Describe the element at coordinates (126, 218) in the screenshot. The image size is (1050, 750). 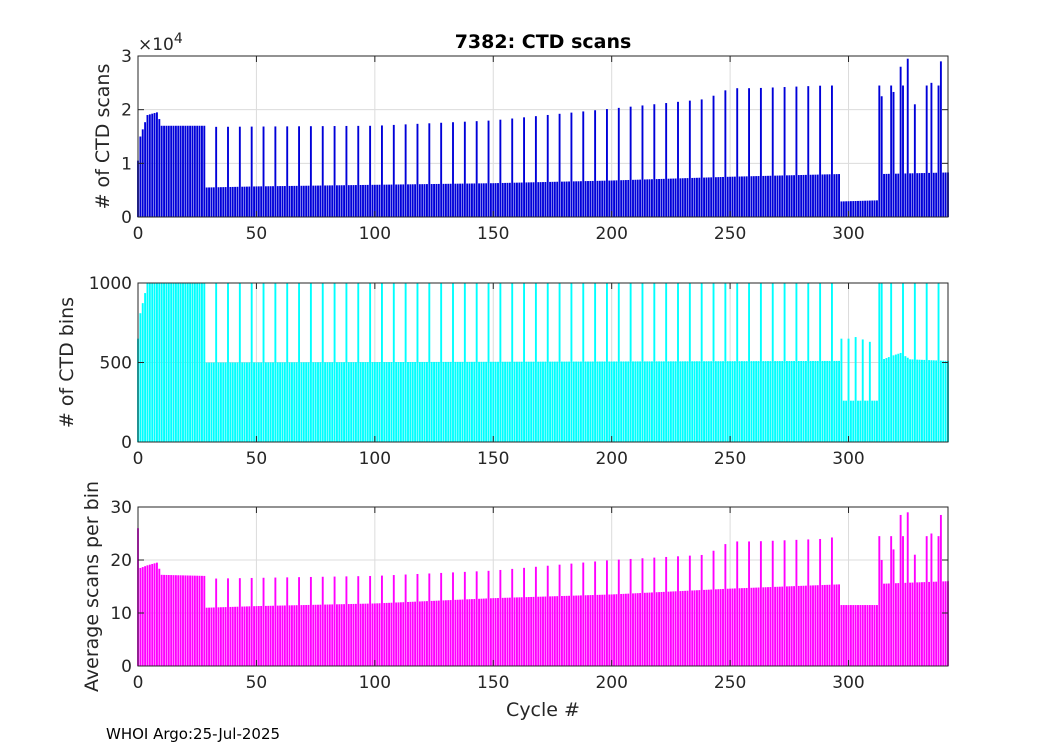
I see `y-tick-label: 0` at that location.